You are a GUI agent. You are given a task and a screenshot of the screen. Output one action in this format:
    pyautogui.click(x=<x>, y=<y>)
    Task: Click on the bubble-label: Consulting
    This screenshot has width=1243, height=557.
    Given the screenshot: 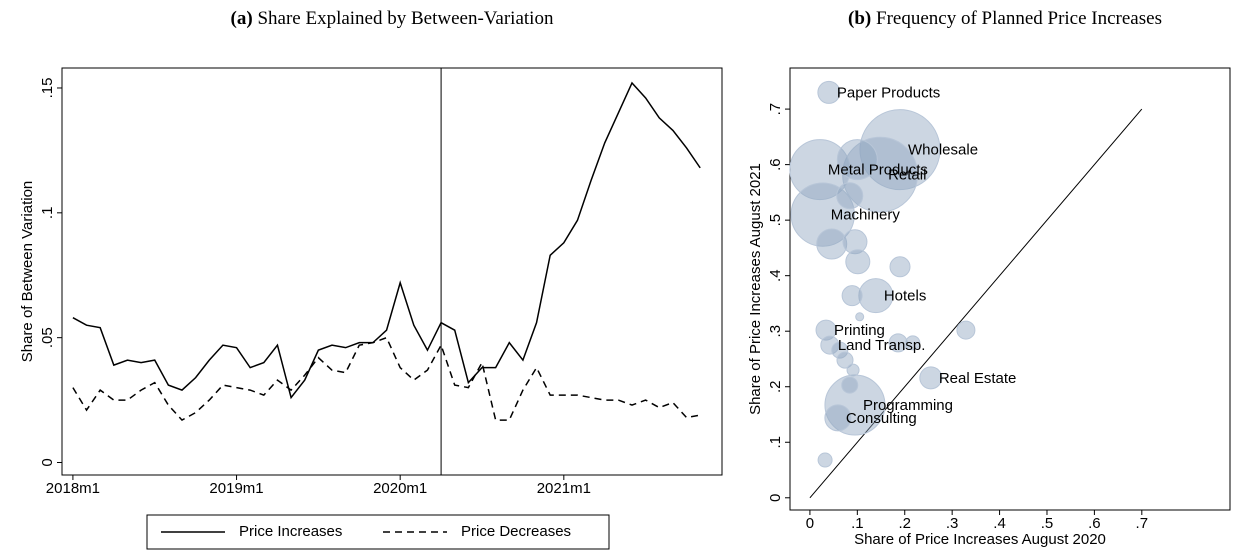 What is the action you would take?
    pyautogui.click(x=881, y=418)
    